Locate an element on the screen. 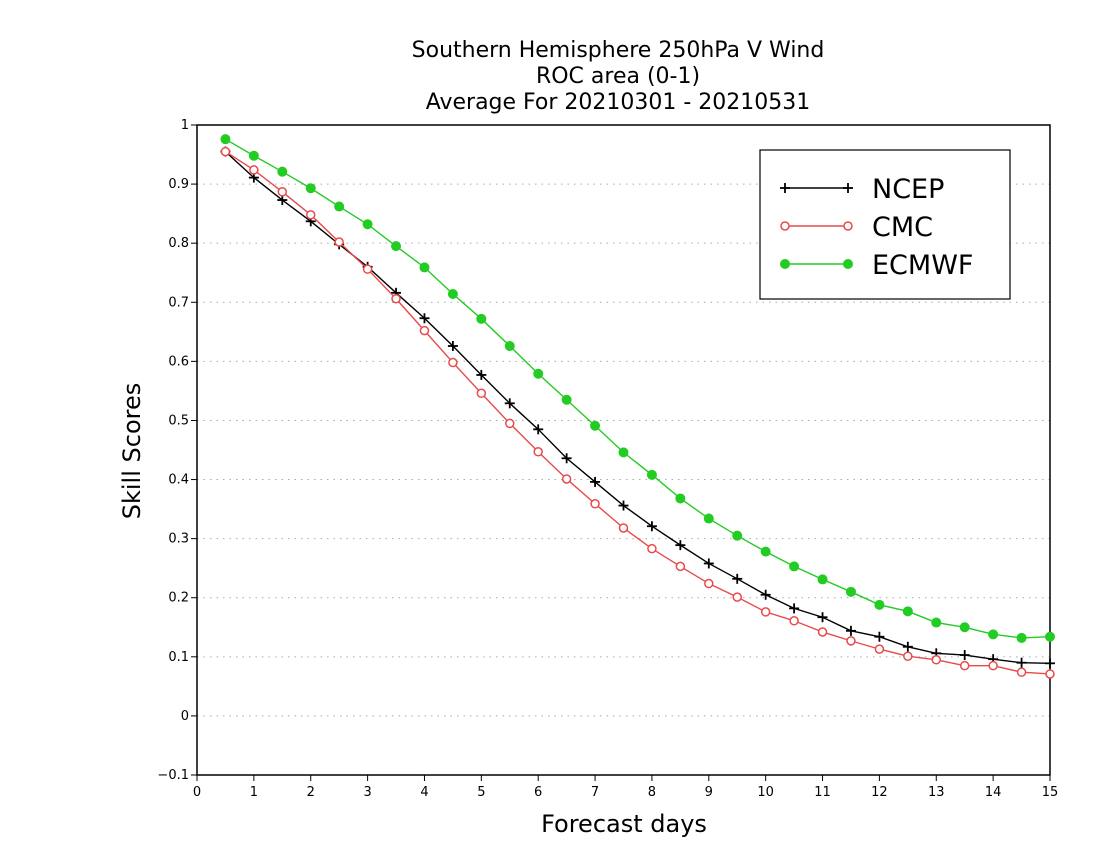 This screenshot has width=1100, height=850. x-tick-label: 1 is located at coordinates (254, 792).